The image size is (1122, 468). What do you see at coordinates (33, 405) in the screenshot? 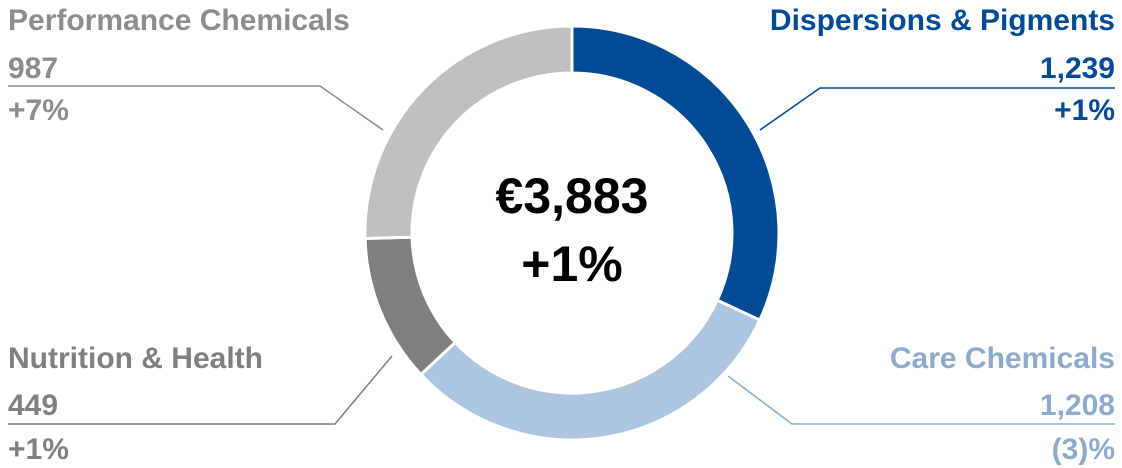
I see `segment-value: 449` at bounding box center [33, 405].